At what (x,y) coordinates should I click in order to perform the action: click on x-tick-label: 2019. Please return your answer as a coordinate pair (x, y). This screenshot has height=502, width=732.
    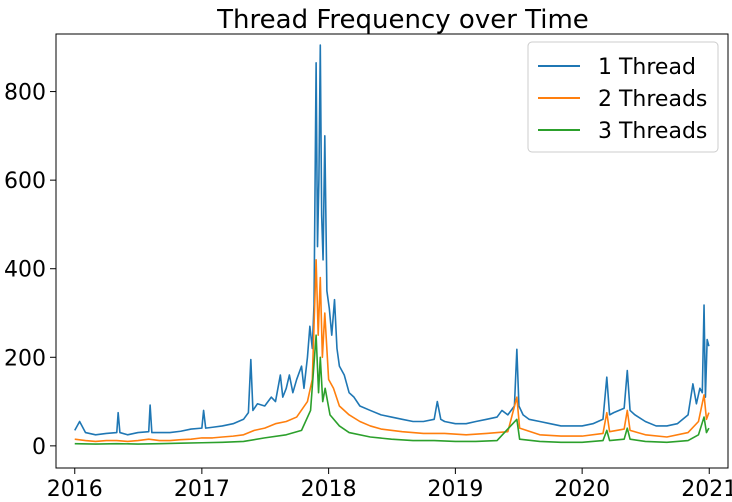
    Looking at the image, I should click on (455, 489).